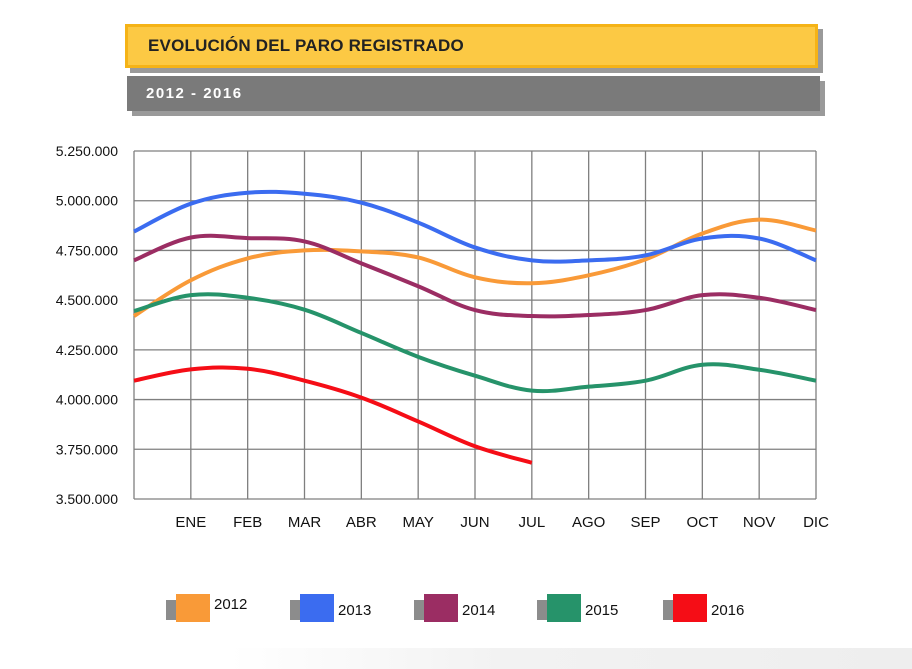 This screenshot has width=912, height=669. I want to click on x-tick-label: ENE, so click(190, 522).